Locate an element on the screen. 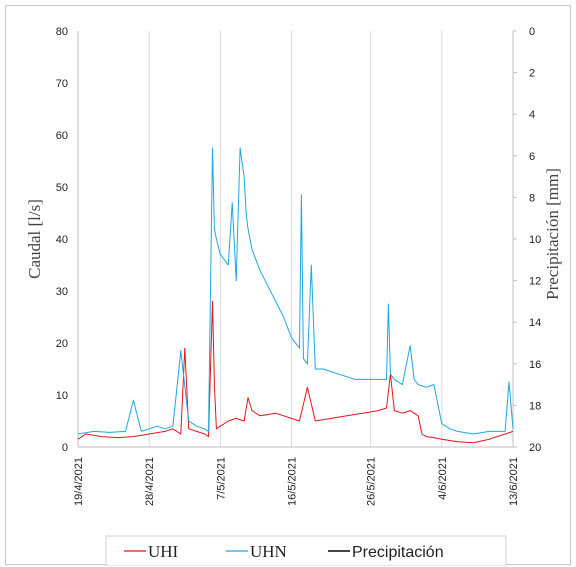 Image resolution: width=576 pixels, height=567 pixels. y-left-tick-label: 0 is located at coordinates (65, 448).